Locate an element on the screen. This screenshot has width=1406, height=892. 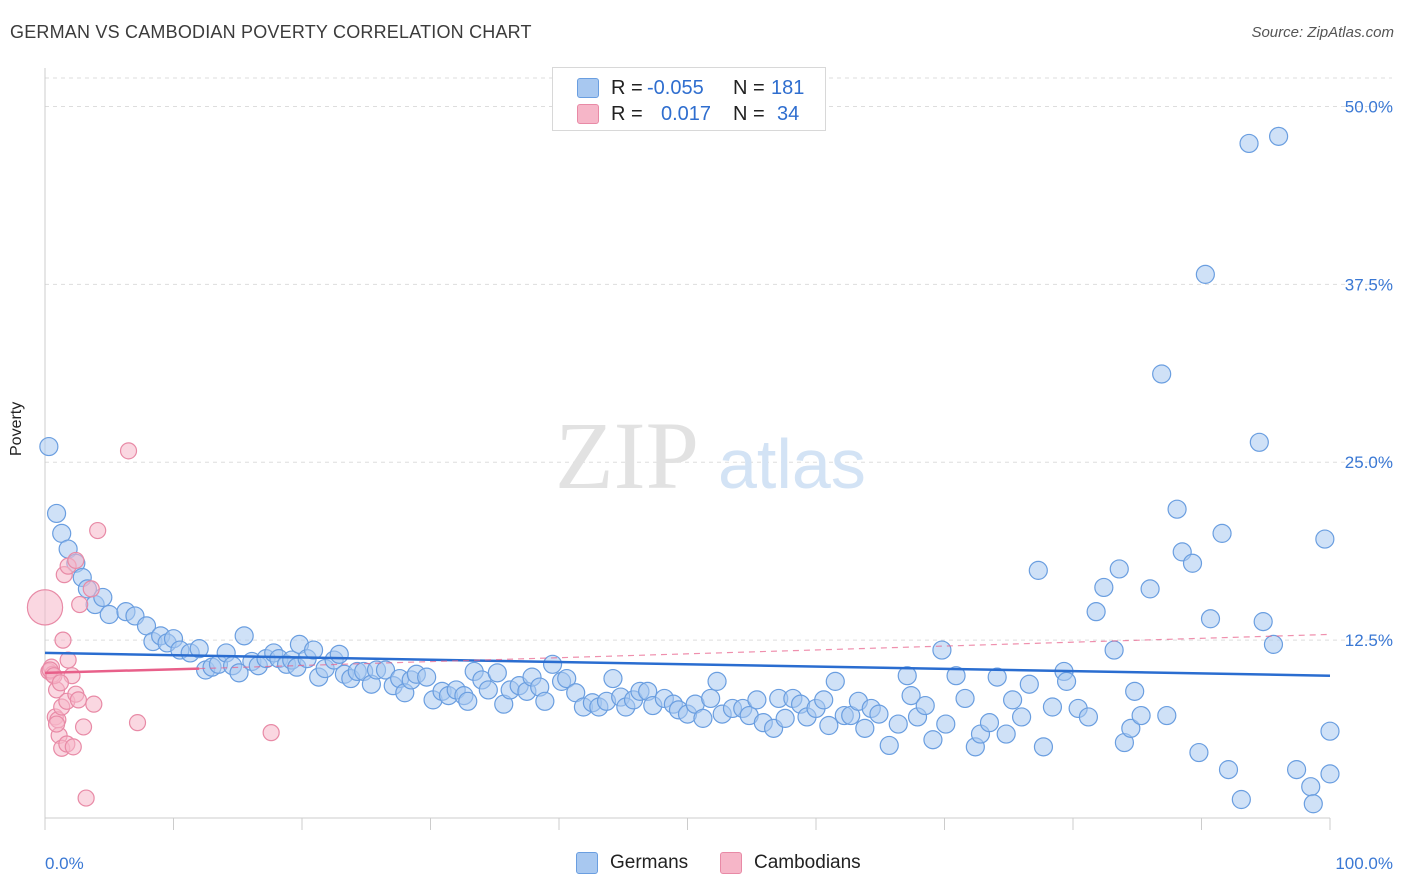
r-value: -0.055 is located at coordinates (675, 87).